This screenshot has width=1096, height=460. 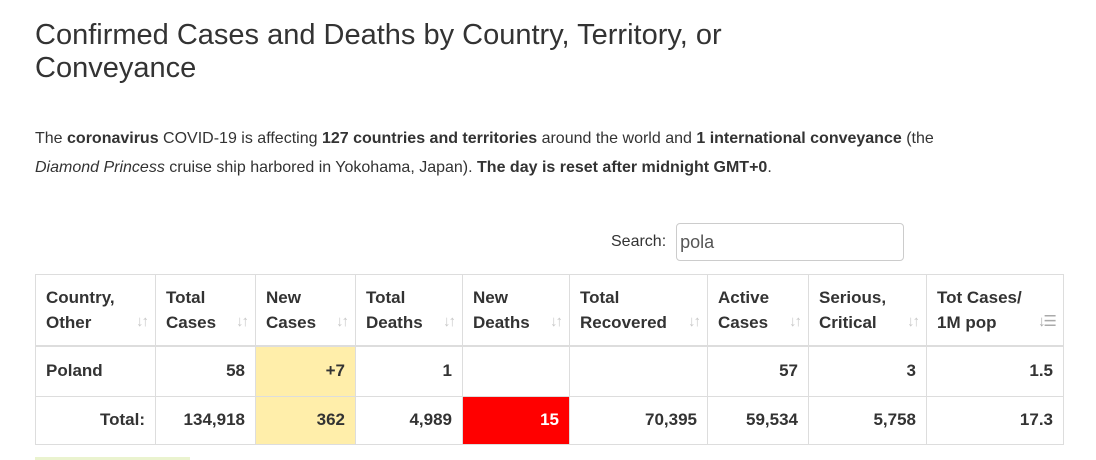 I want to click on intro-text: around the world and, so click(x=617, y=138).